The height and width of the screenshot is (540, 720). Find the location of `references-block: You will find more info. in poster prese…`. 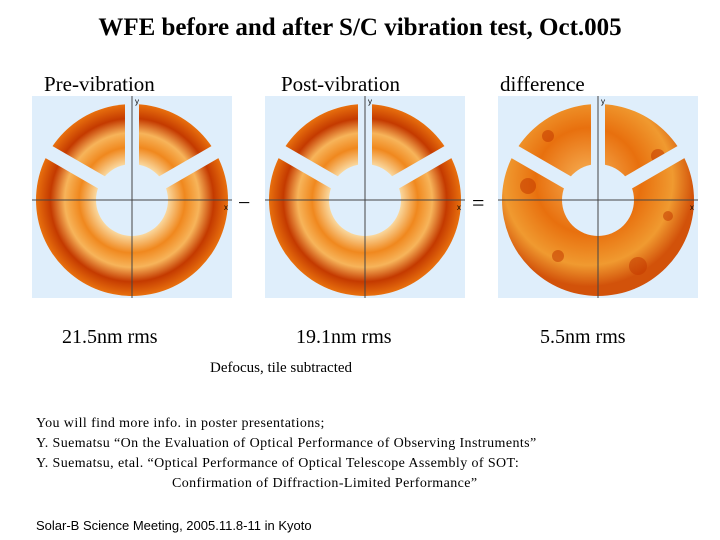

references-block: You will find more info. in poster prese… is located at coordinates (286, 454).